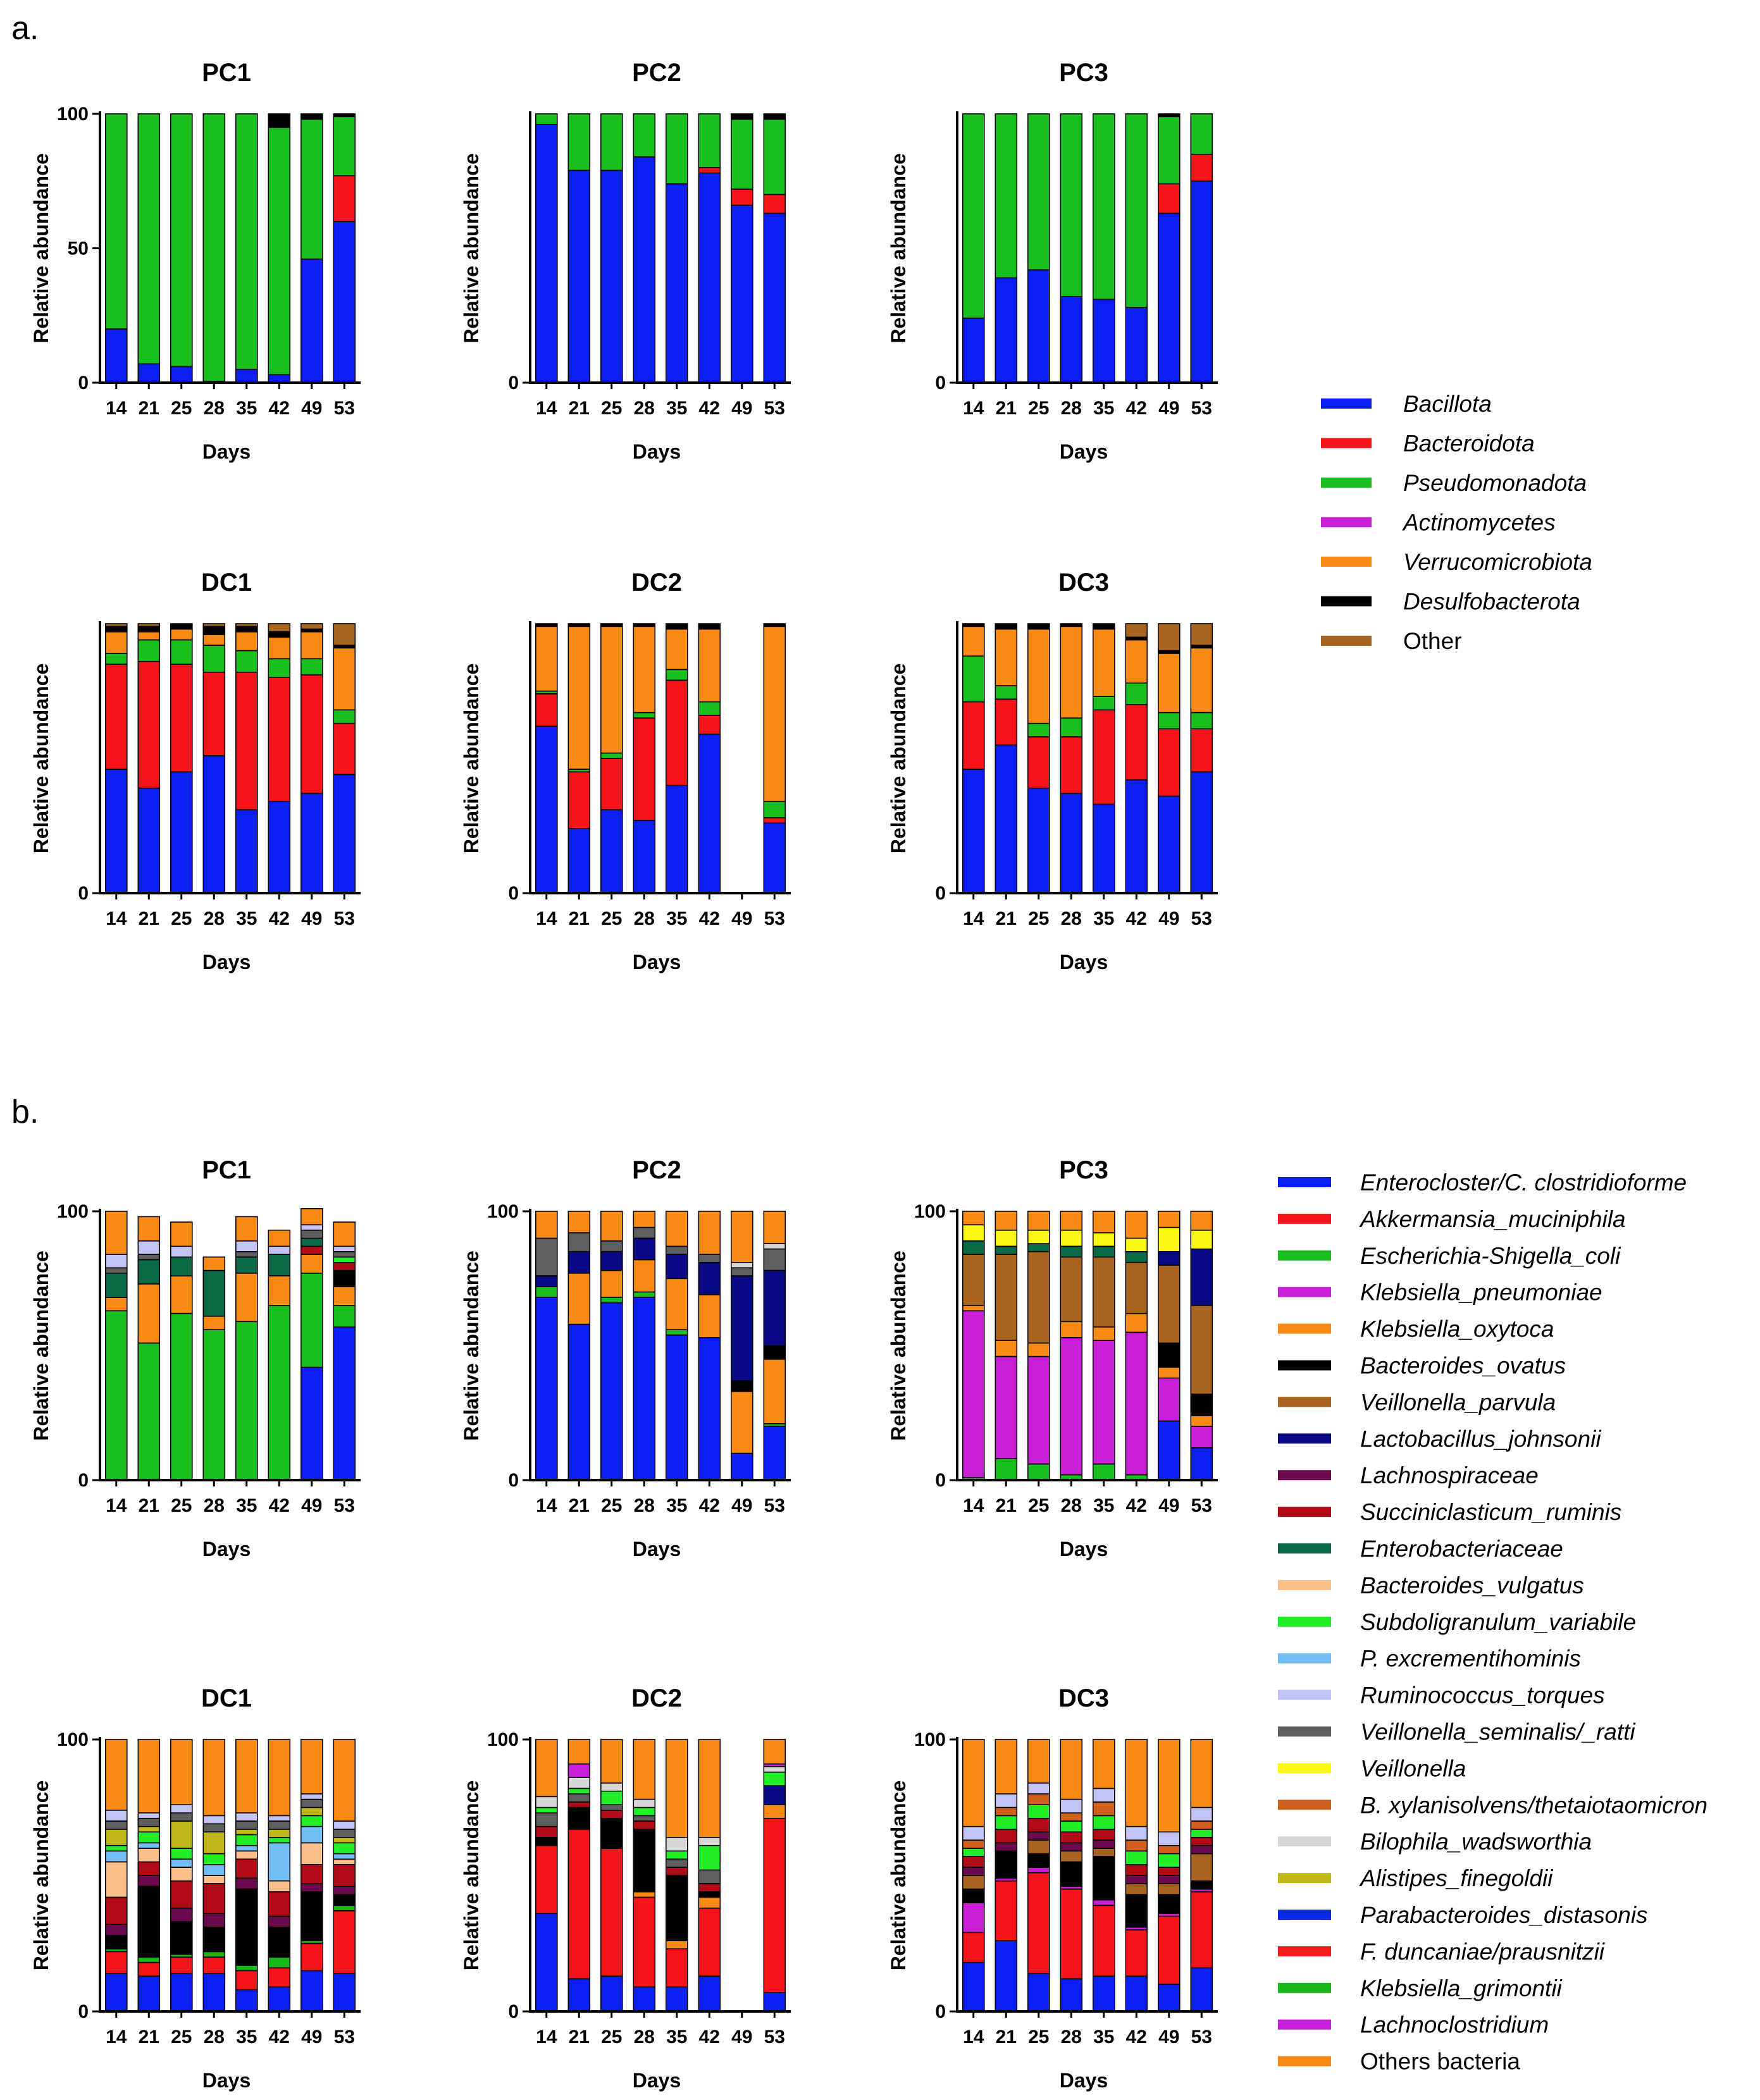 This screenshot has width=1760, height=2100. Describe the element at coordinates (1304, 2024) in the screenshot. I see `legend-swatch-lachnoclostridium` at that location.